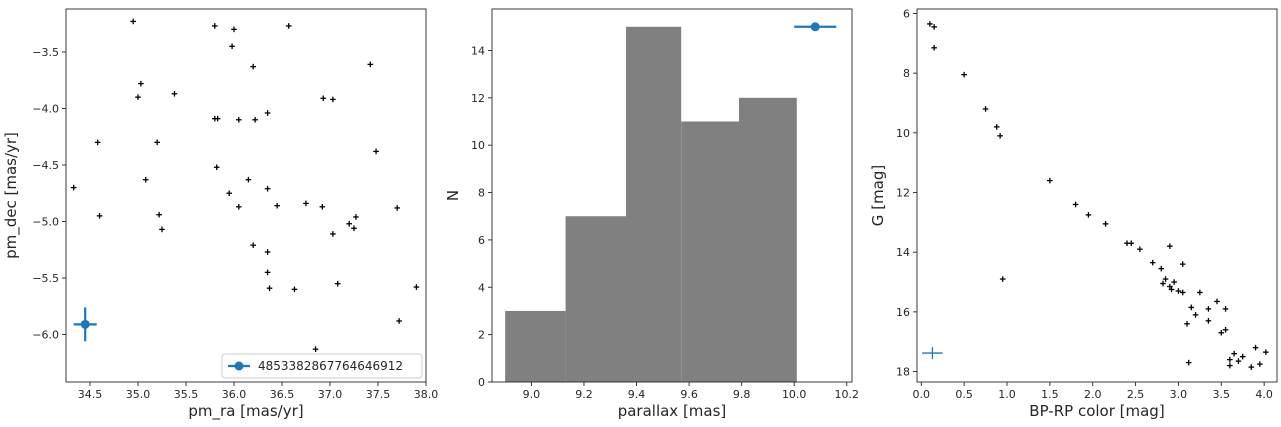 This screenshot has height=427, width=1281. Describe the element at coordinates (1093, 394) in the screenshot. I see `x-tick-label: 2.0` at that location.